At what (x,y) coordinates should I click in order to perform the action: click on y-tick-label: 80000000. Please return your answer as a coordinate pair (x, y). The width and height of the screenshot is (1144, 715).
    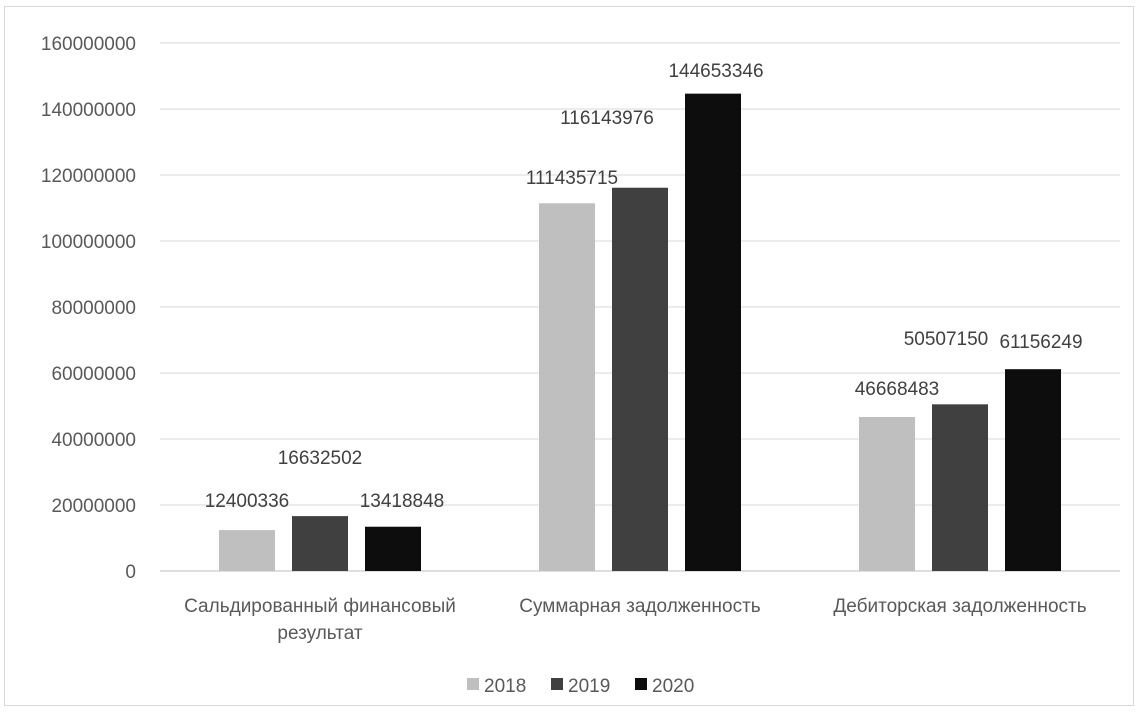
    Looking at the image, I should click on (93, 308).